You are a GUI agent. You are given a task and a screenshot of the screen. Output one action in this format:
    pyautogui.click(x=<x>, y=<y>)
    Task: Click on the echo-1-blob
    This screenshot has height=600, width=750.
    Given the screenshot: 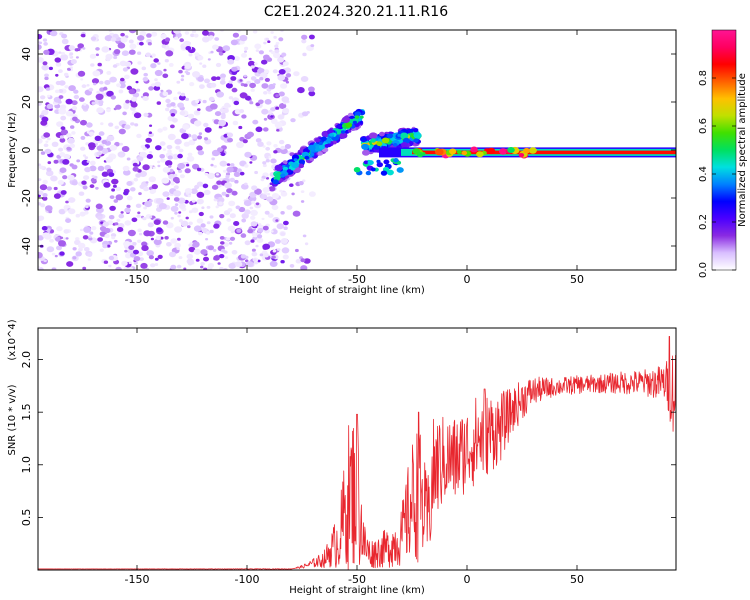 What is the action you would take?
    pyautogui.click(x=320, y=153)
    